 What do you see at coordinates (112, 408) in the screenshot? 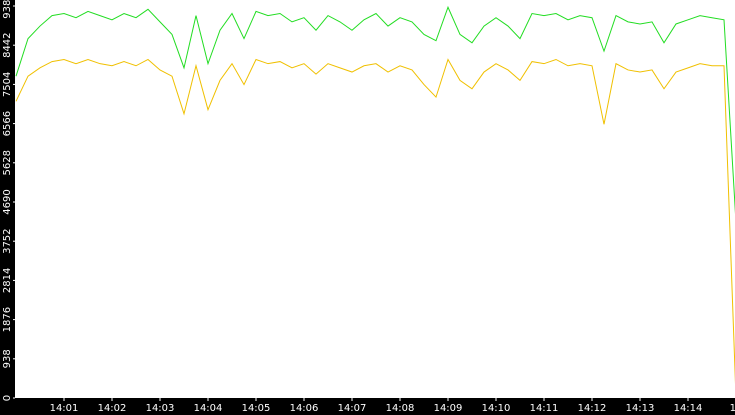
I see `x-tick-label: 14:02` at bounding box center [112, 408].